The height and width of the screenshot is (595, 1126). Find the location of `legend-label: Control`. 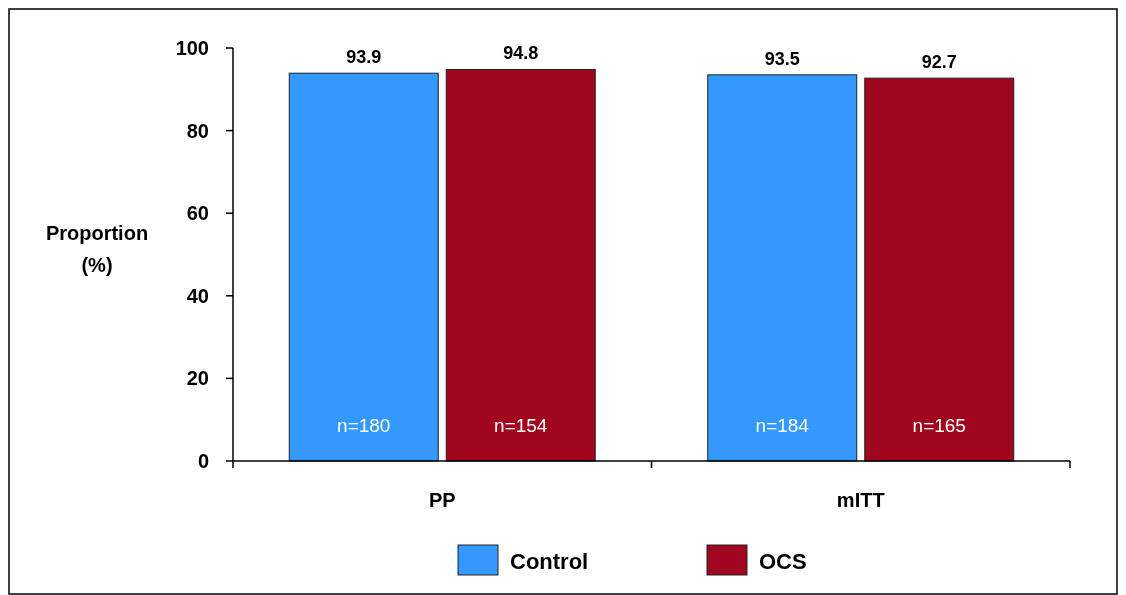

legend-label: Control is located at coordinates (549, 561).